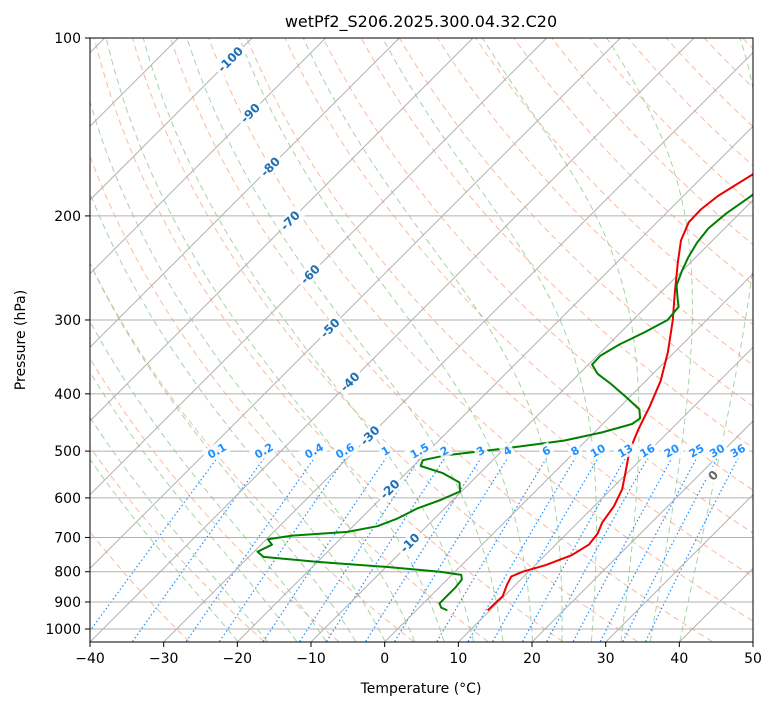 Image resolution: width=775 pixels, height=708 pixels. I want to click on x-axis-title: Temperature (°C), so click(421, 689).